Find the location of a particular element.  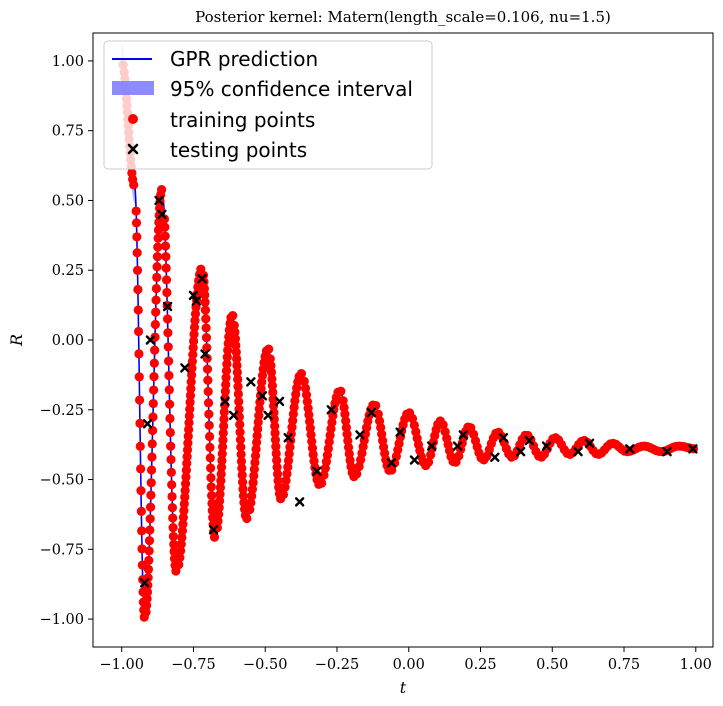

y-tick-label: 0.50 is located at coordinates (68, 201).